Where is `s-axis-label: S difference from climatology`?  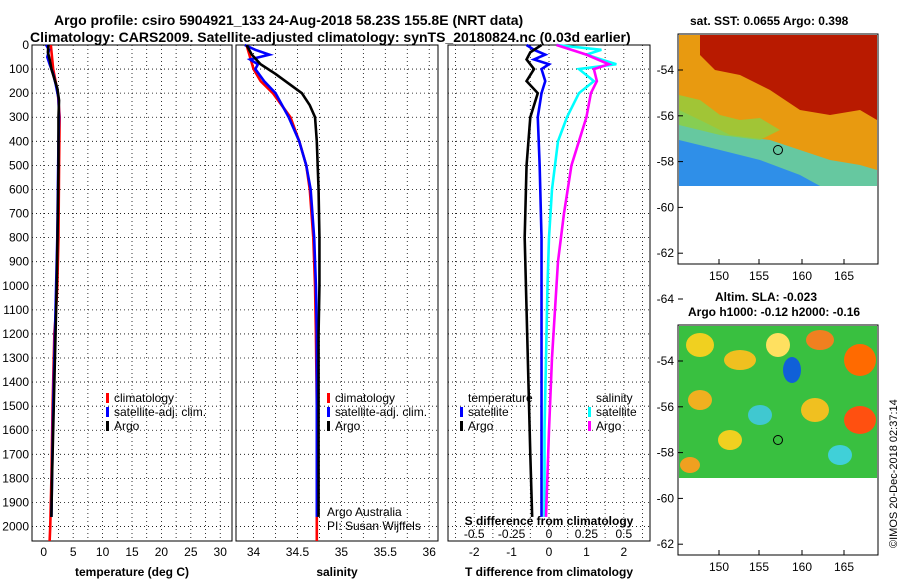 s-axis-label: S difference from climatology is located at coordinates (549, 521).